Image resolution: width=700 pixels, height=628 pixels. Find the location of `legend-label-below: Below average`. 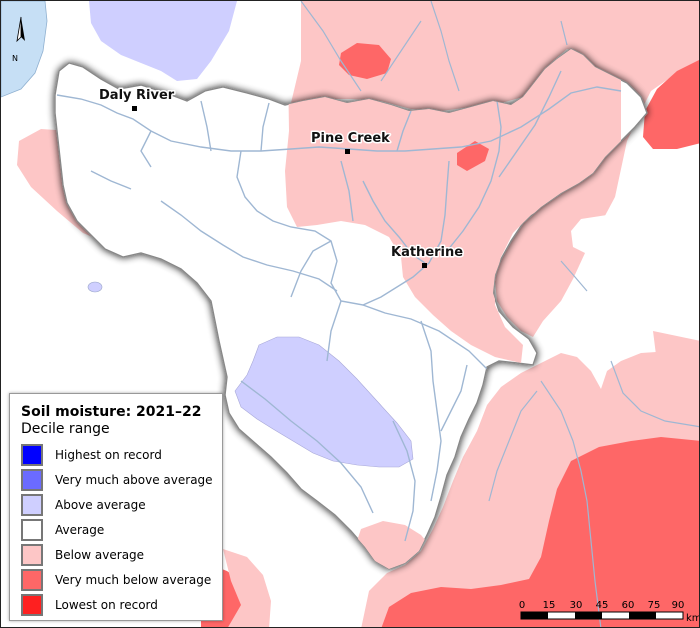

legend-label-below: Below average is located at coordinates (100, 554).